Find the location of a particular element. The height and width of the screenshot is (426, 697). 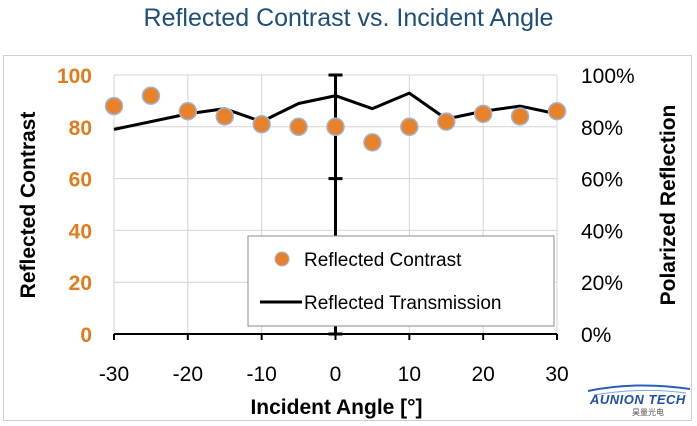

x-tick-label: 20 is located at coordinates (482, 374).